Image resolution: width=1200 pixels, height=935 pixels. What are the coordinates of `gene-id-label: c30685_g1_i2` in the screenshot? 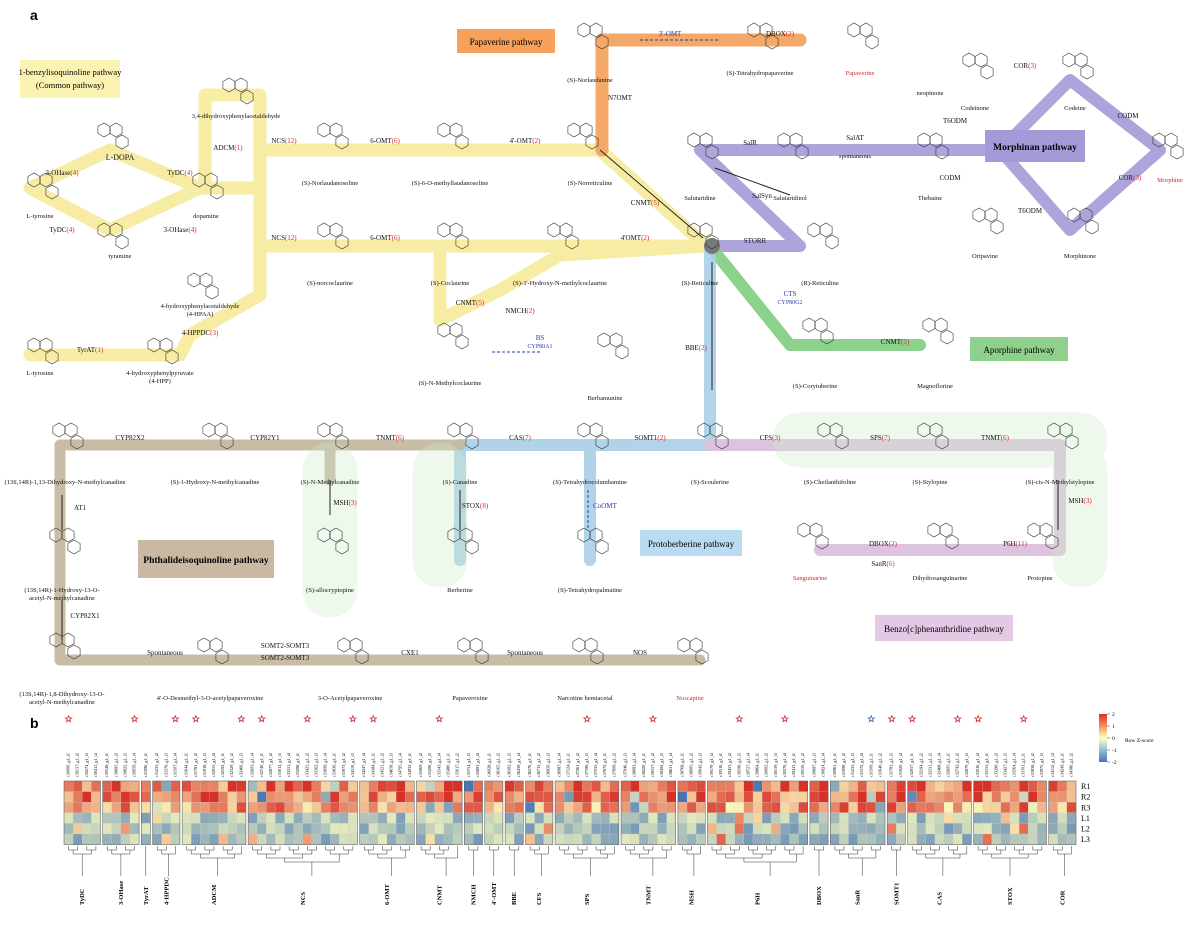 It's located at (115, 765).